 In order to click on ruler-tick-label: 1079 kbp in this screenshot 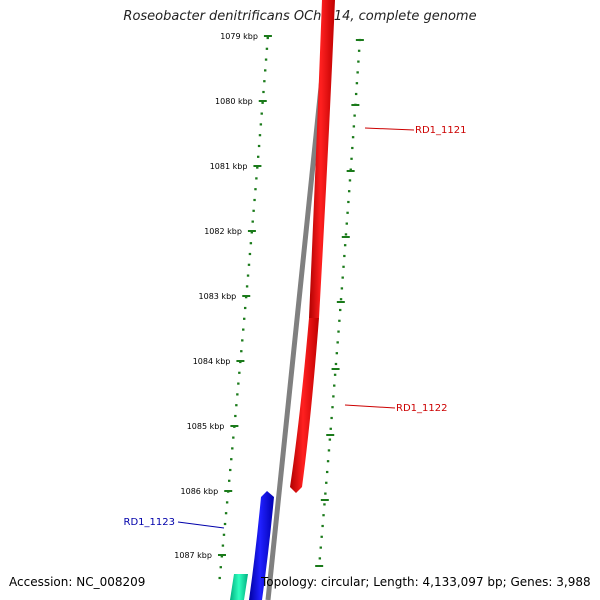, I will do `click(239, 36)`.